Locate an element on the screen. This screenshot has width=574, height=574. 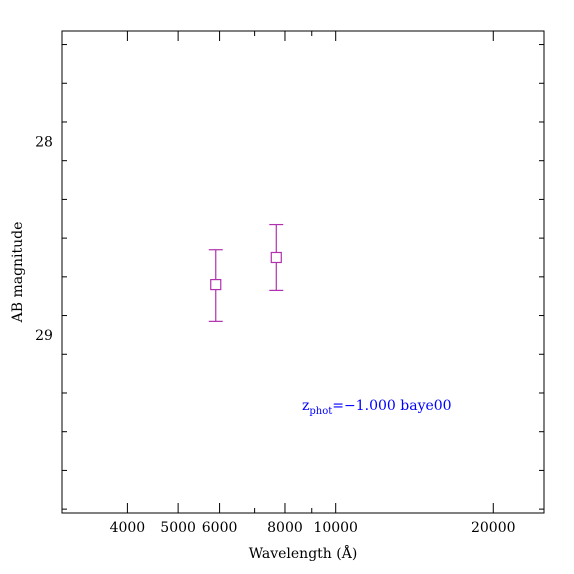
x-tick-label: 8000 is located at coordinates (285, 528).